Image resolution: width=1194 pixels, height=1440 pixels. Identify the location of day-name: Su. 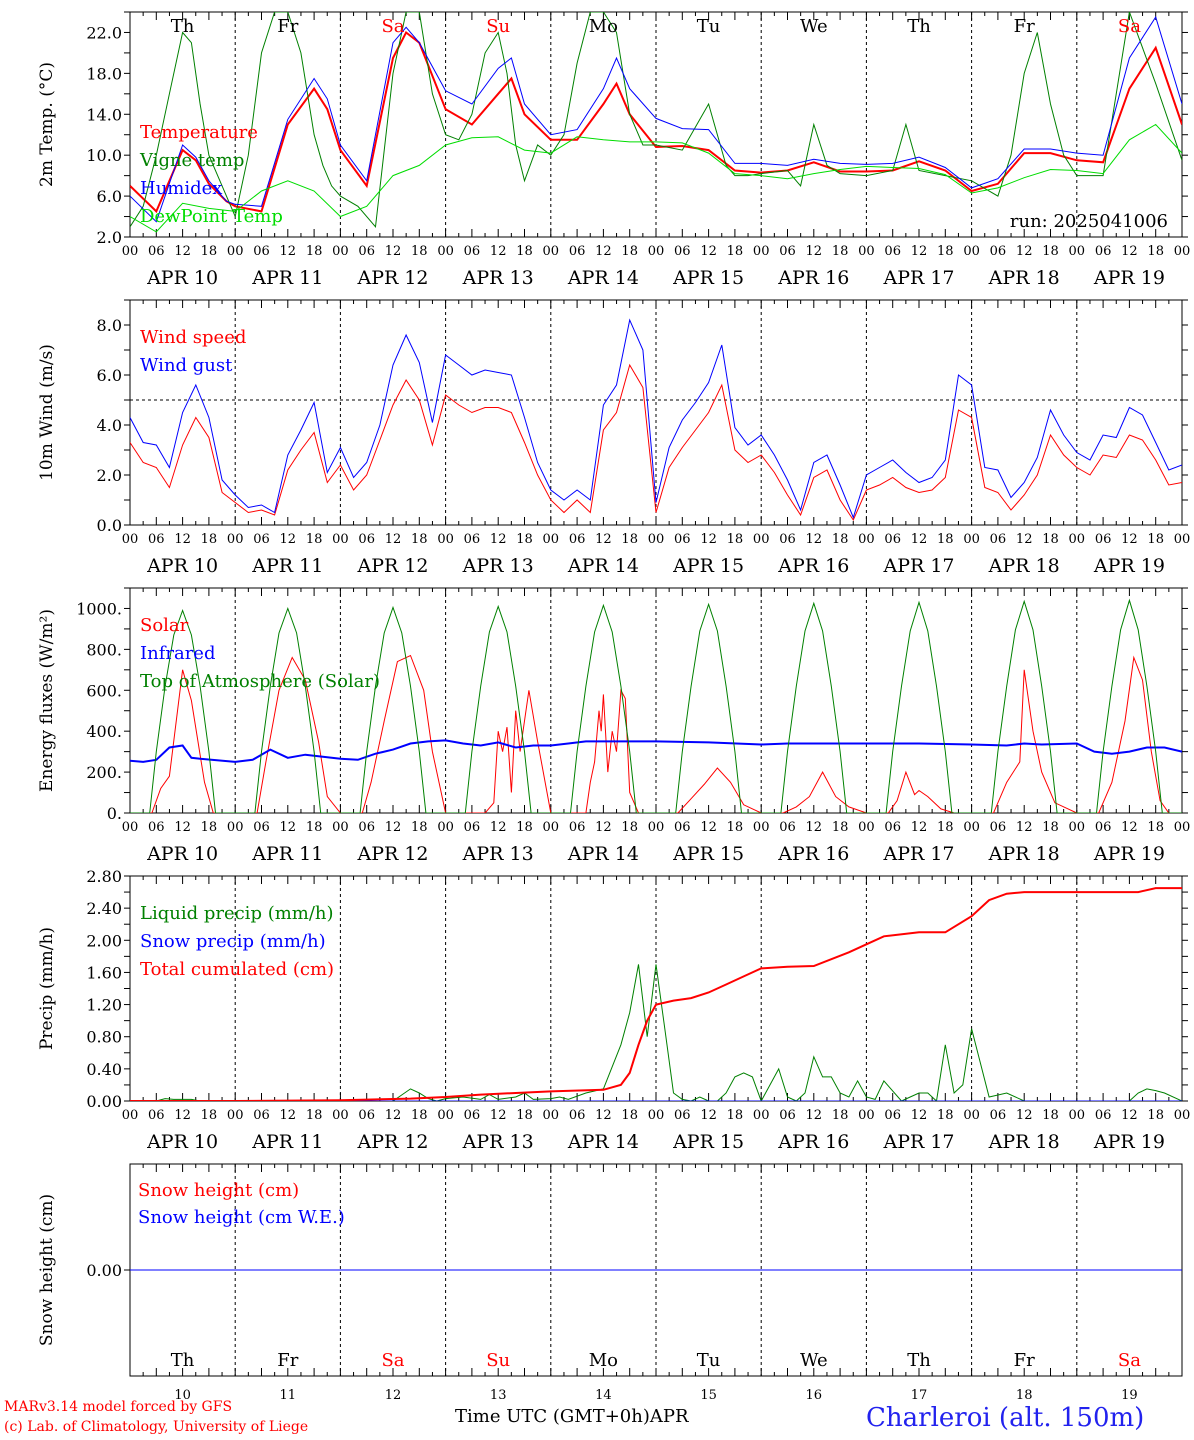
(498, 1360).